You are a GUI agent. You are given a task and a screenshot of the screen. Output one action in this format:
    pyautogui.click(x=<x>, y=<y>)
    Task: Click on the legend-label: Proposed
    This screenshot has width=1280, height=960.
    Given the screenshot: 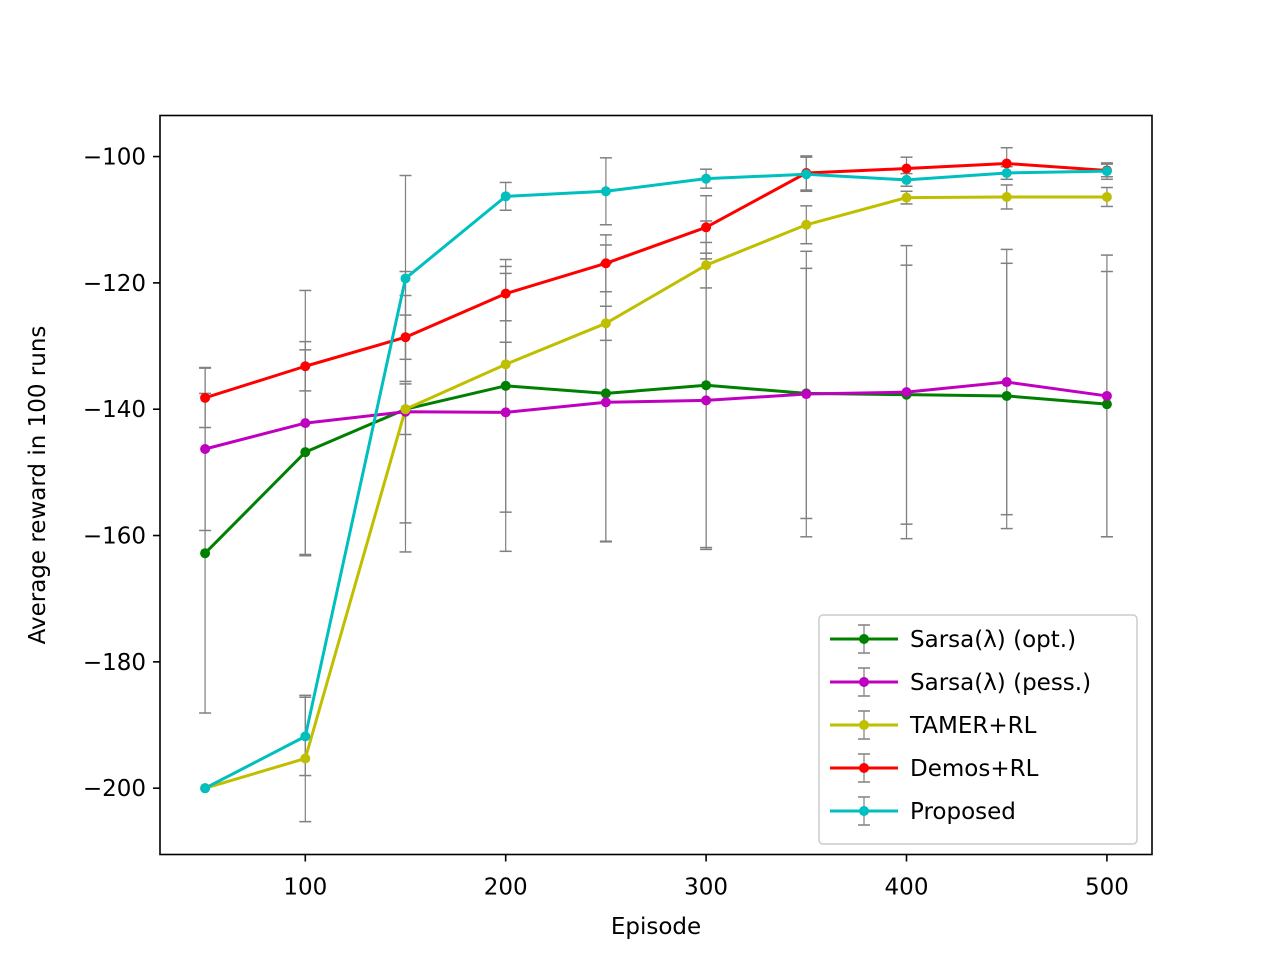 What is the action you would take?
    pyautogui.click(x=963, y=812)
    